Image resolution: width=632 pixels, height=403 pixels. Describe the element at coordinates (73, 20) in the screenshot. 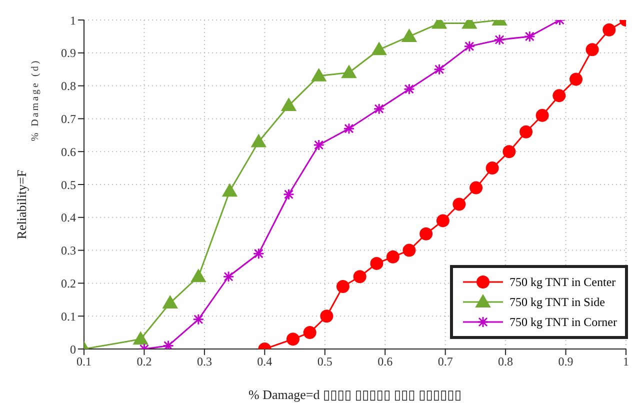

I see `y-tick-label: 1` at that location.